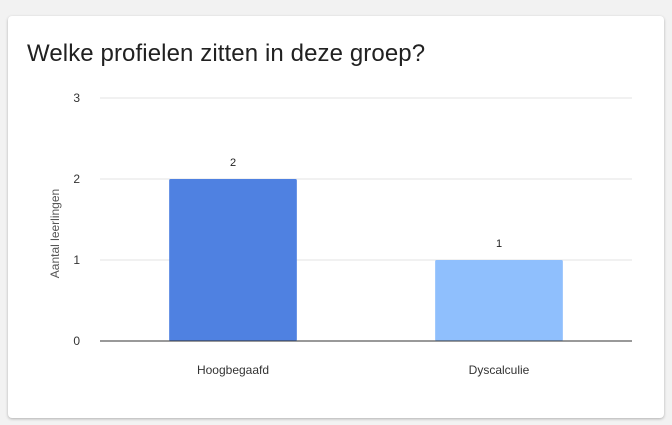 Image resolution: width=672 pixels, height=425 pixels. I want to click on data-label: 2, so click(233, 163).